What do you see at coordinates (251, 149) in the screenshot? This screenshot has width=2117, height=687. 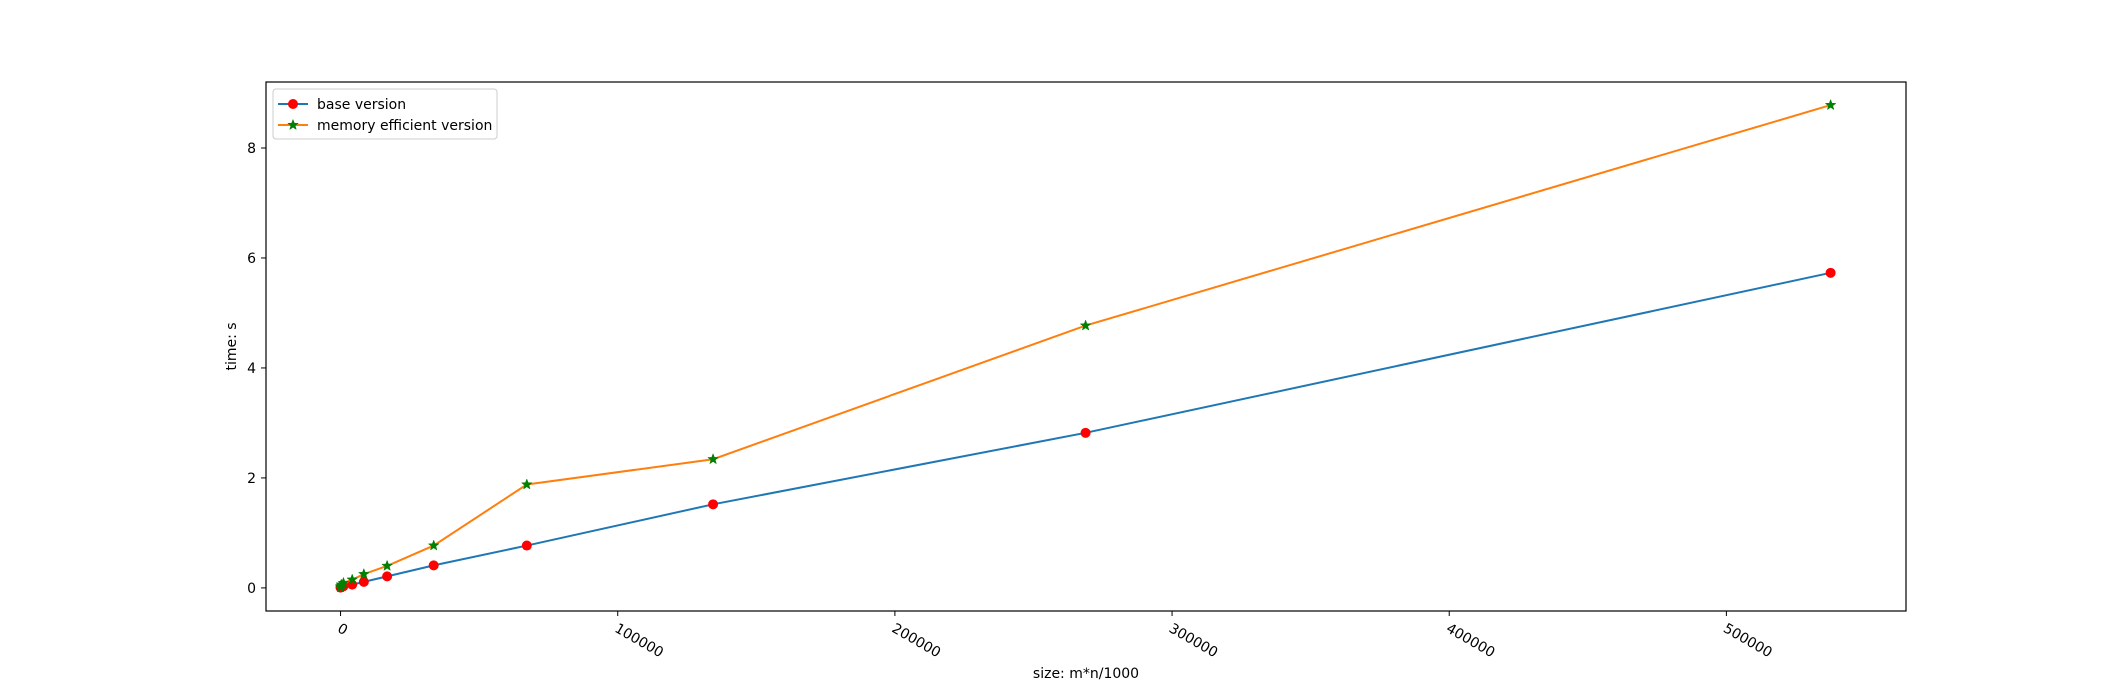 I see `y-tick-label: 8` at bounding box center [251, 149].